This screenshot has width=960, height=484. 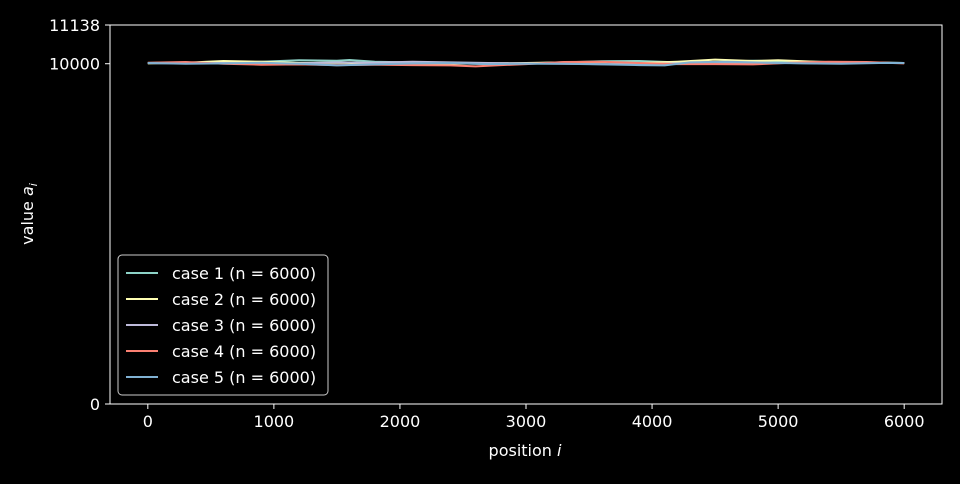 What do you see at coordinates (904, 421) in the screenshot?
I see `x-tick-label: 6000` at bounding box center [904, 421].